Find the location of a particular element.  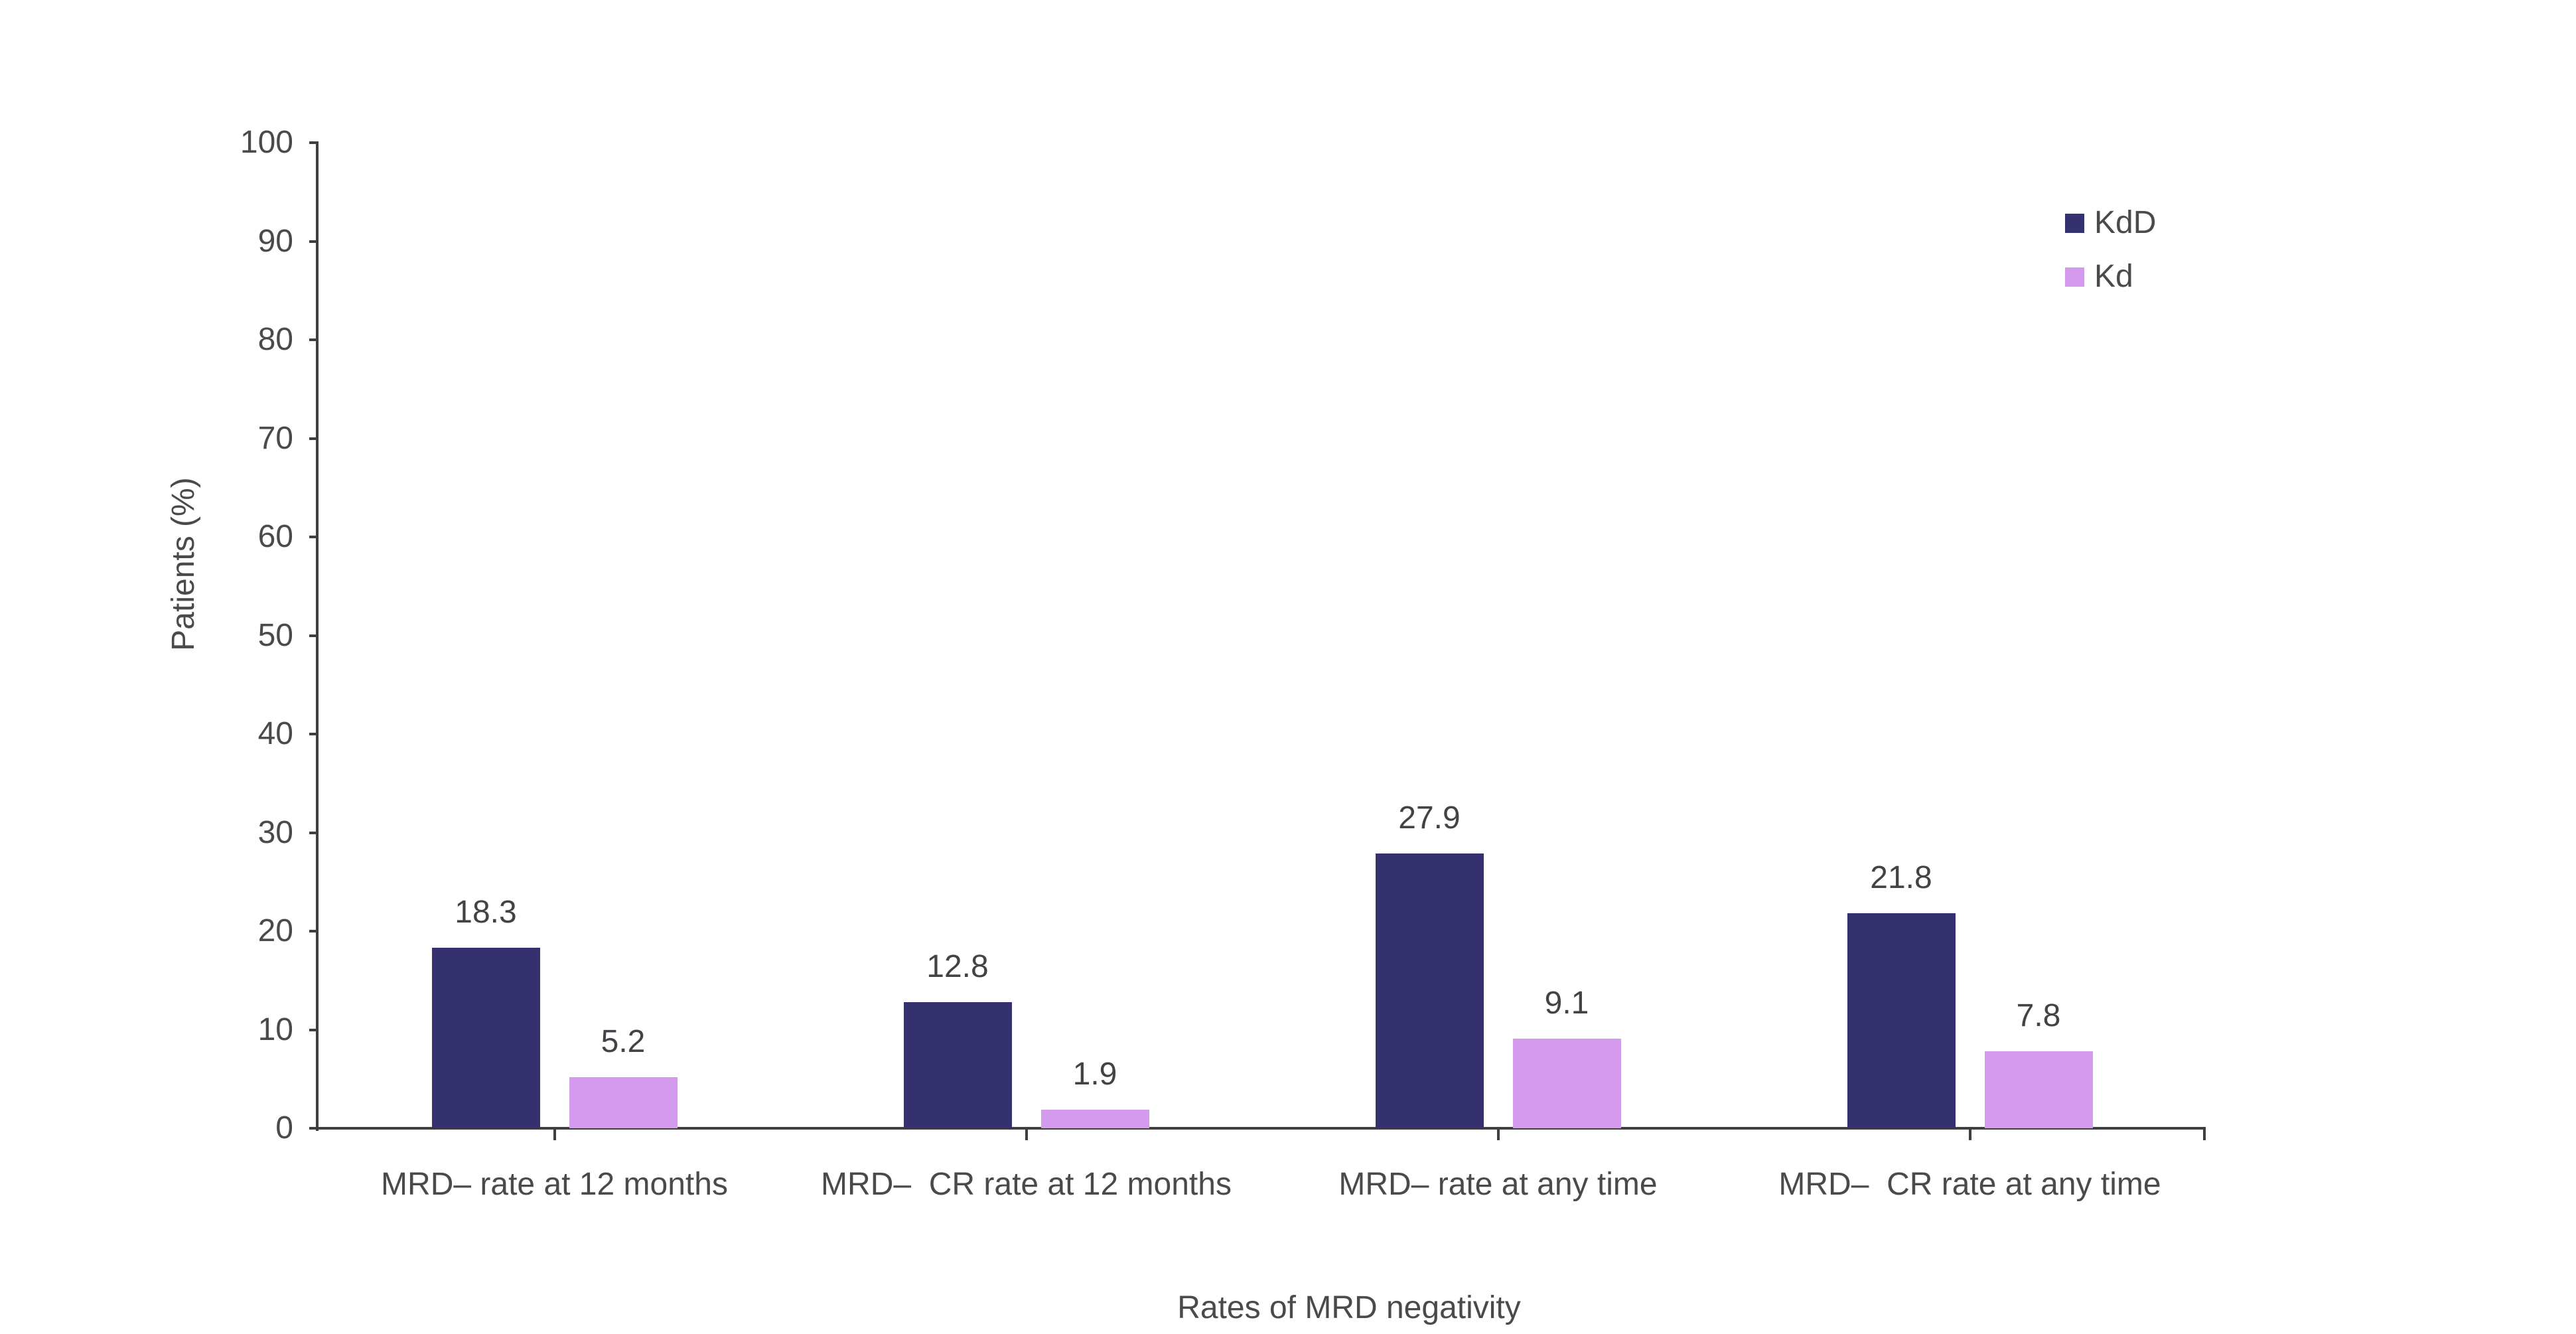

bar-value-label: 12.8 is located at coordinates (958, 966).